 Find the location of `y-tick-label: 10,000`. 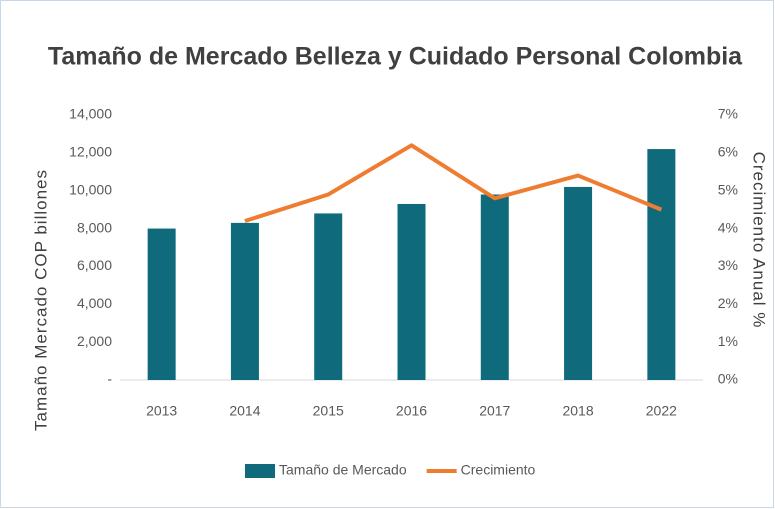

y-tick-label: 10,000 is located at coordinates (90, 189).